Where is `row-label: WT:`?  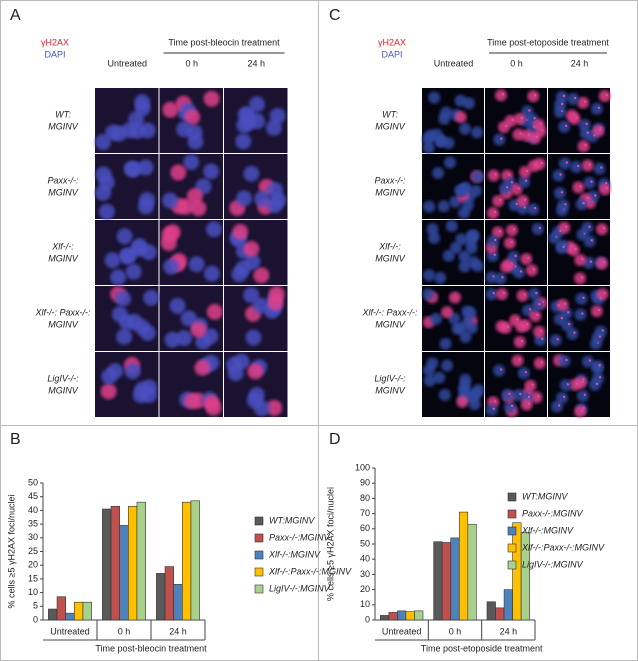 row-label: WT: is located at coordinates (63, 114).